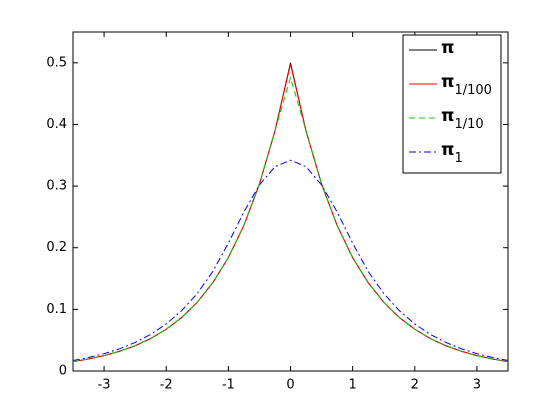  Describe the element at coordinates (452, 104) in the screenshot. I see `legend-box` at that location.